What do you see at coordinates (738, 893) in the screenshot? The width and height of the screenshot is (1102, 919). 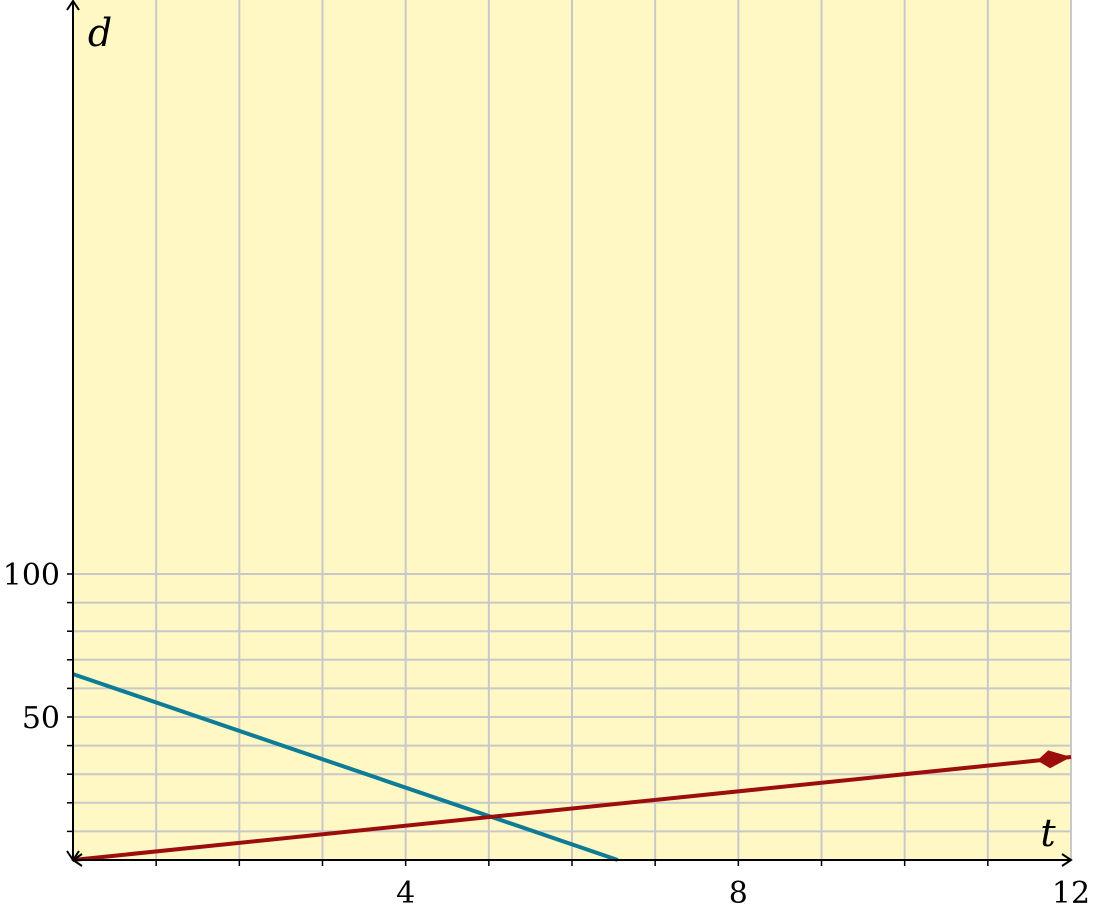 I see `x-tick-label: 8` at bounding box center [738, 893].